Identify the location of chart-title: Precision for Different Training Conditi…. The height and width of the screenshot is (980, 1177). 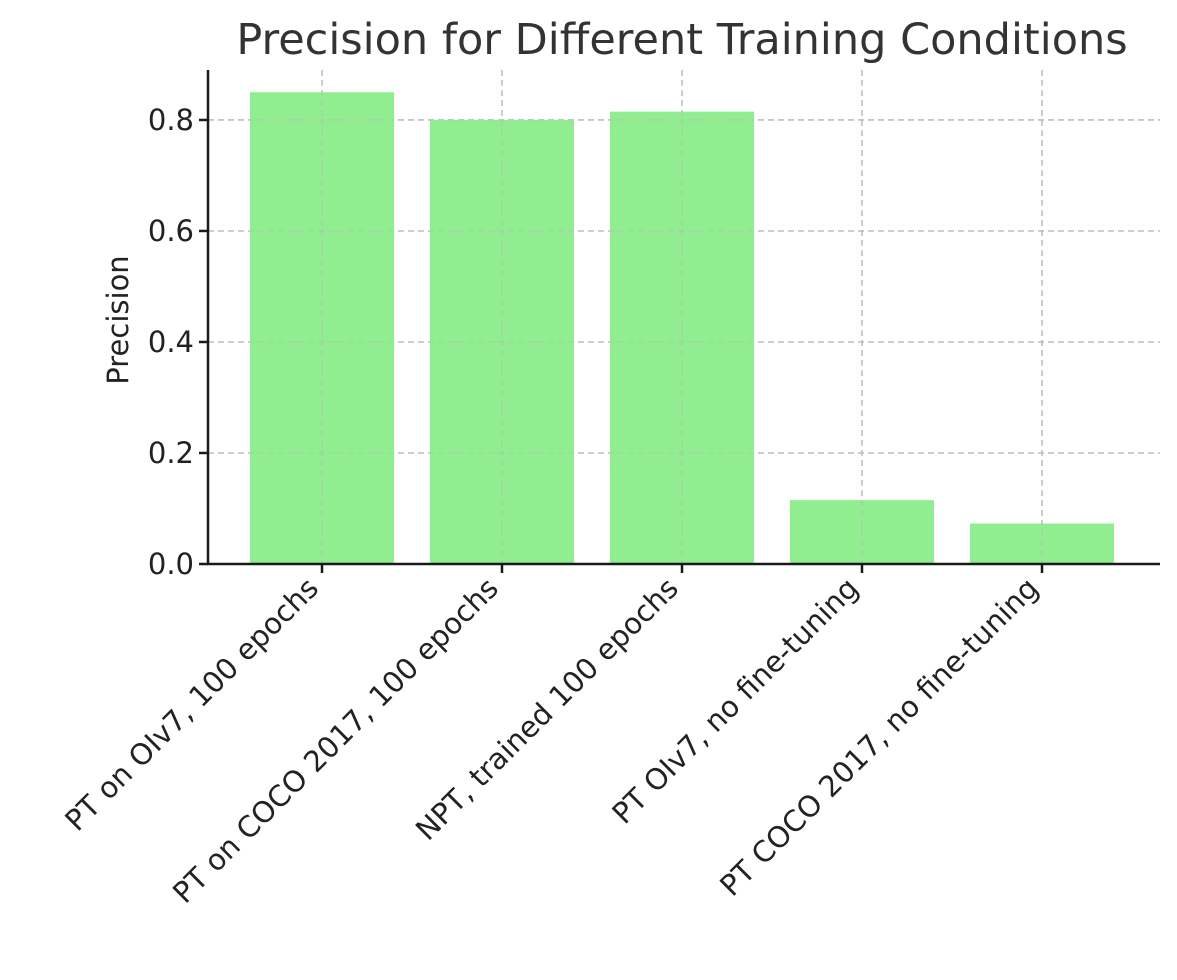
(681, 40).